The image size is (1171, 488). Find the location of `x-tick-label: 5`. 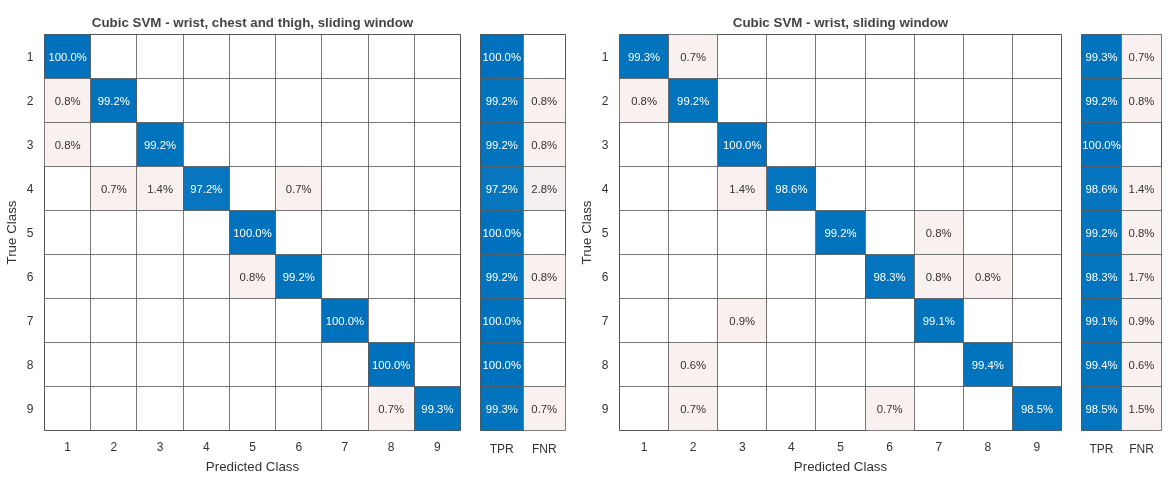

x-tick-label: 5 is located at coordinates (253, 446).